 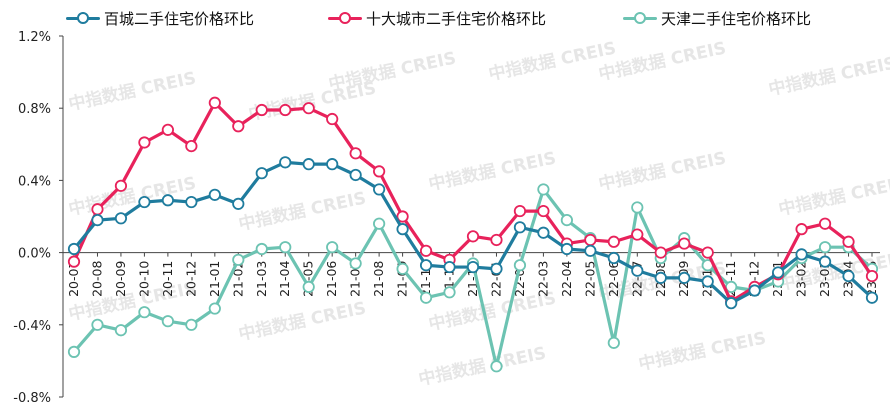 I want to click on x-tick-label: 21-06, so click(x=331, y=279).